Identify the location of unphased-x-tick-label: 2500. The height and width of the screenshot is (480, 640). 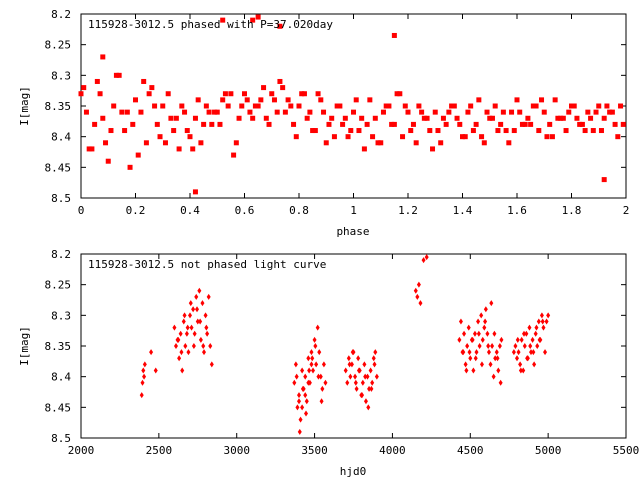
(159, 450).